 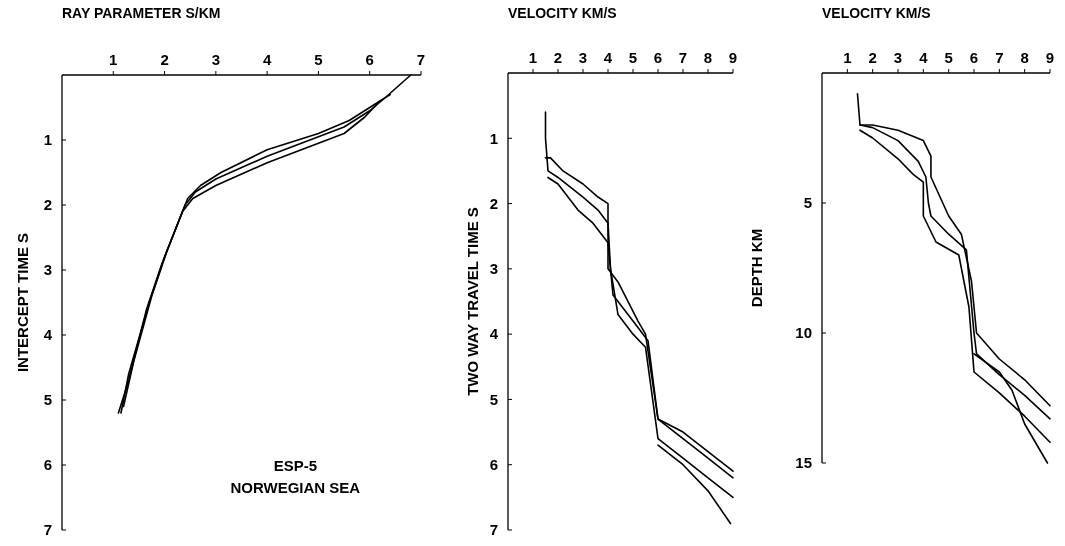 I want to click on y-axis-title: TWO WAY TRAVEL TIME S, so click(x=472, y=301).